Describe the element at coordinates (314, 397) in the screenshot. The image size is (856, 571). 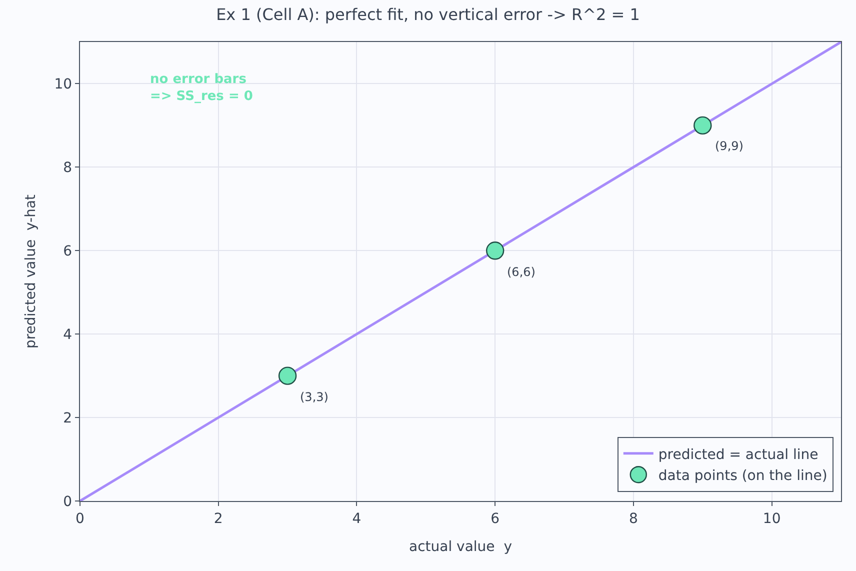
I see `annotation: (3,3)` at that location.